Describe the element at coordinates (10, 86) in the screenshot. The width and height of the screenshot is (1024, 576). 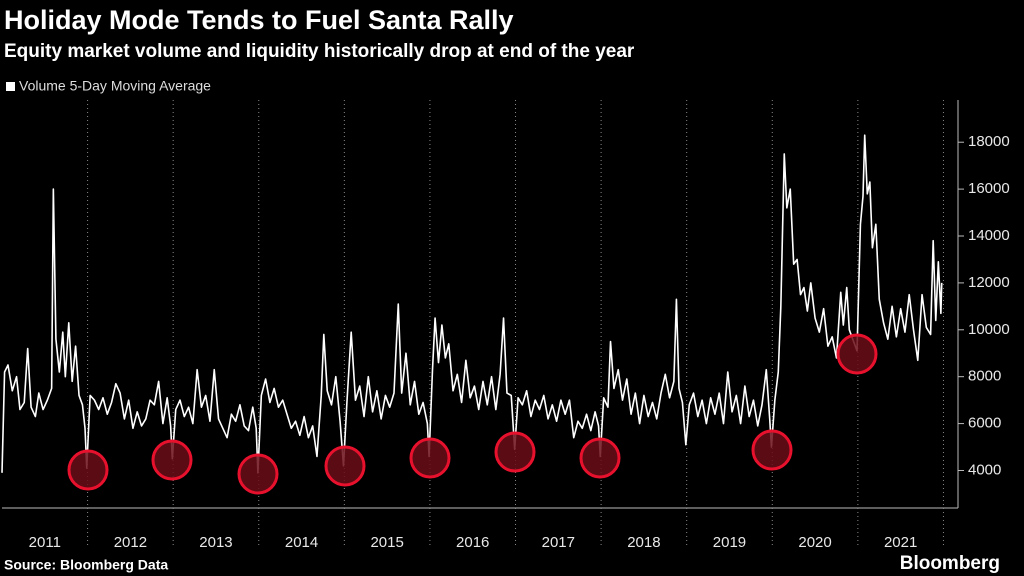
I see `legend-swatch` at that location.